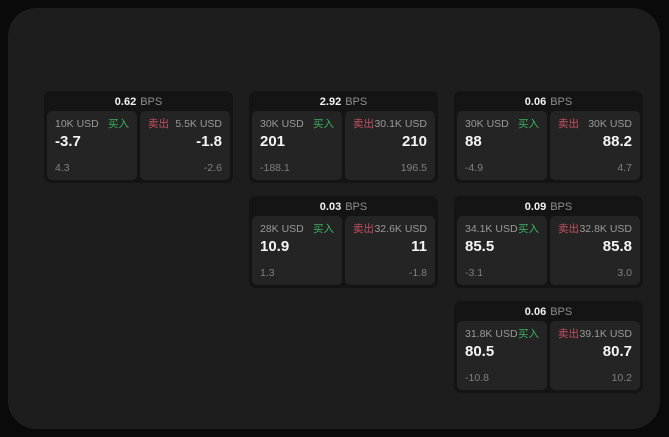  Describe the element at coordinates (548, 137) in the screenshot. I see `quote-card: 0.06 BPS 30K USD 买入 88 -4.9 卖出 30K USD` at that location.